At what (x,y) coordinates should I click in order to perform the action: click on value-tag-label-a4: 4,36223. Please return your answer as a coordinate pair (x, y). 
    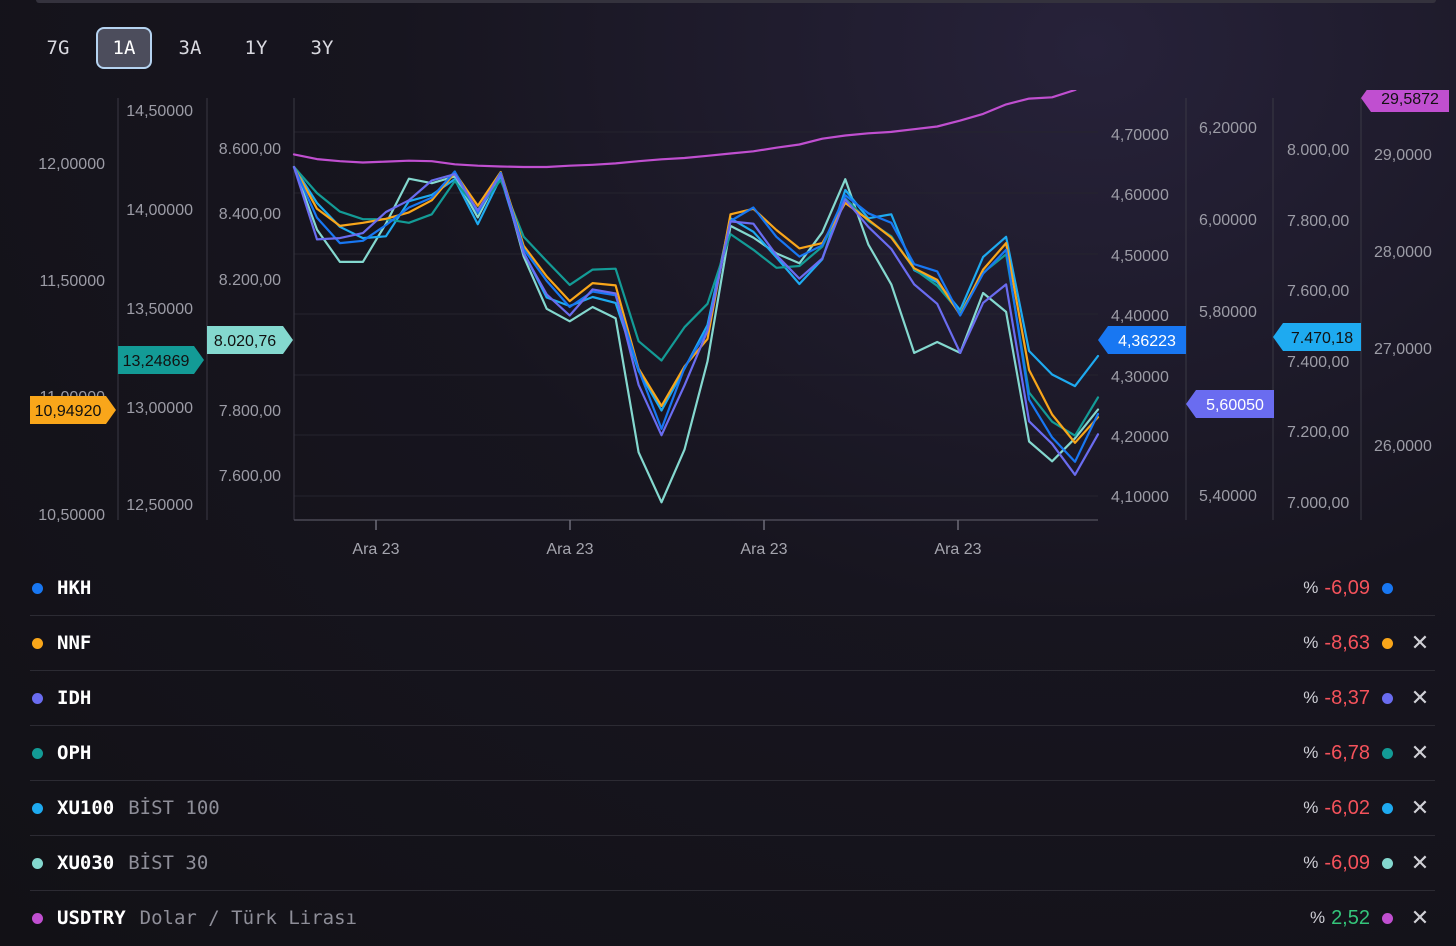
    Looking at the image, I should click on (1147, 341).